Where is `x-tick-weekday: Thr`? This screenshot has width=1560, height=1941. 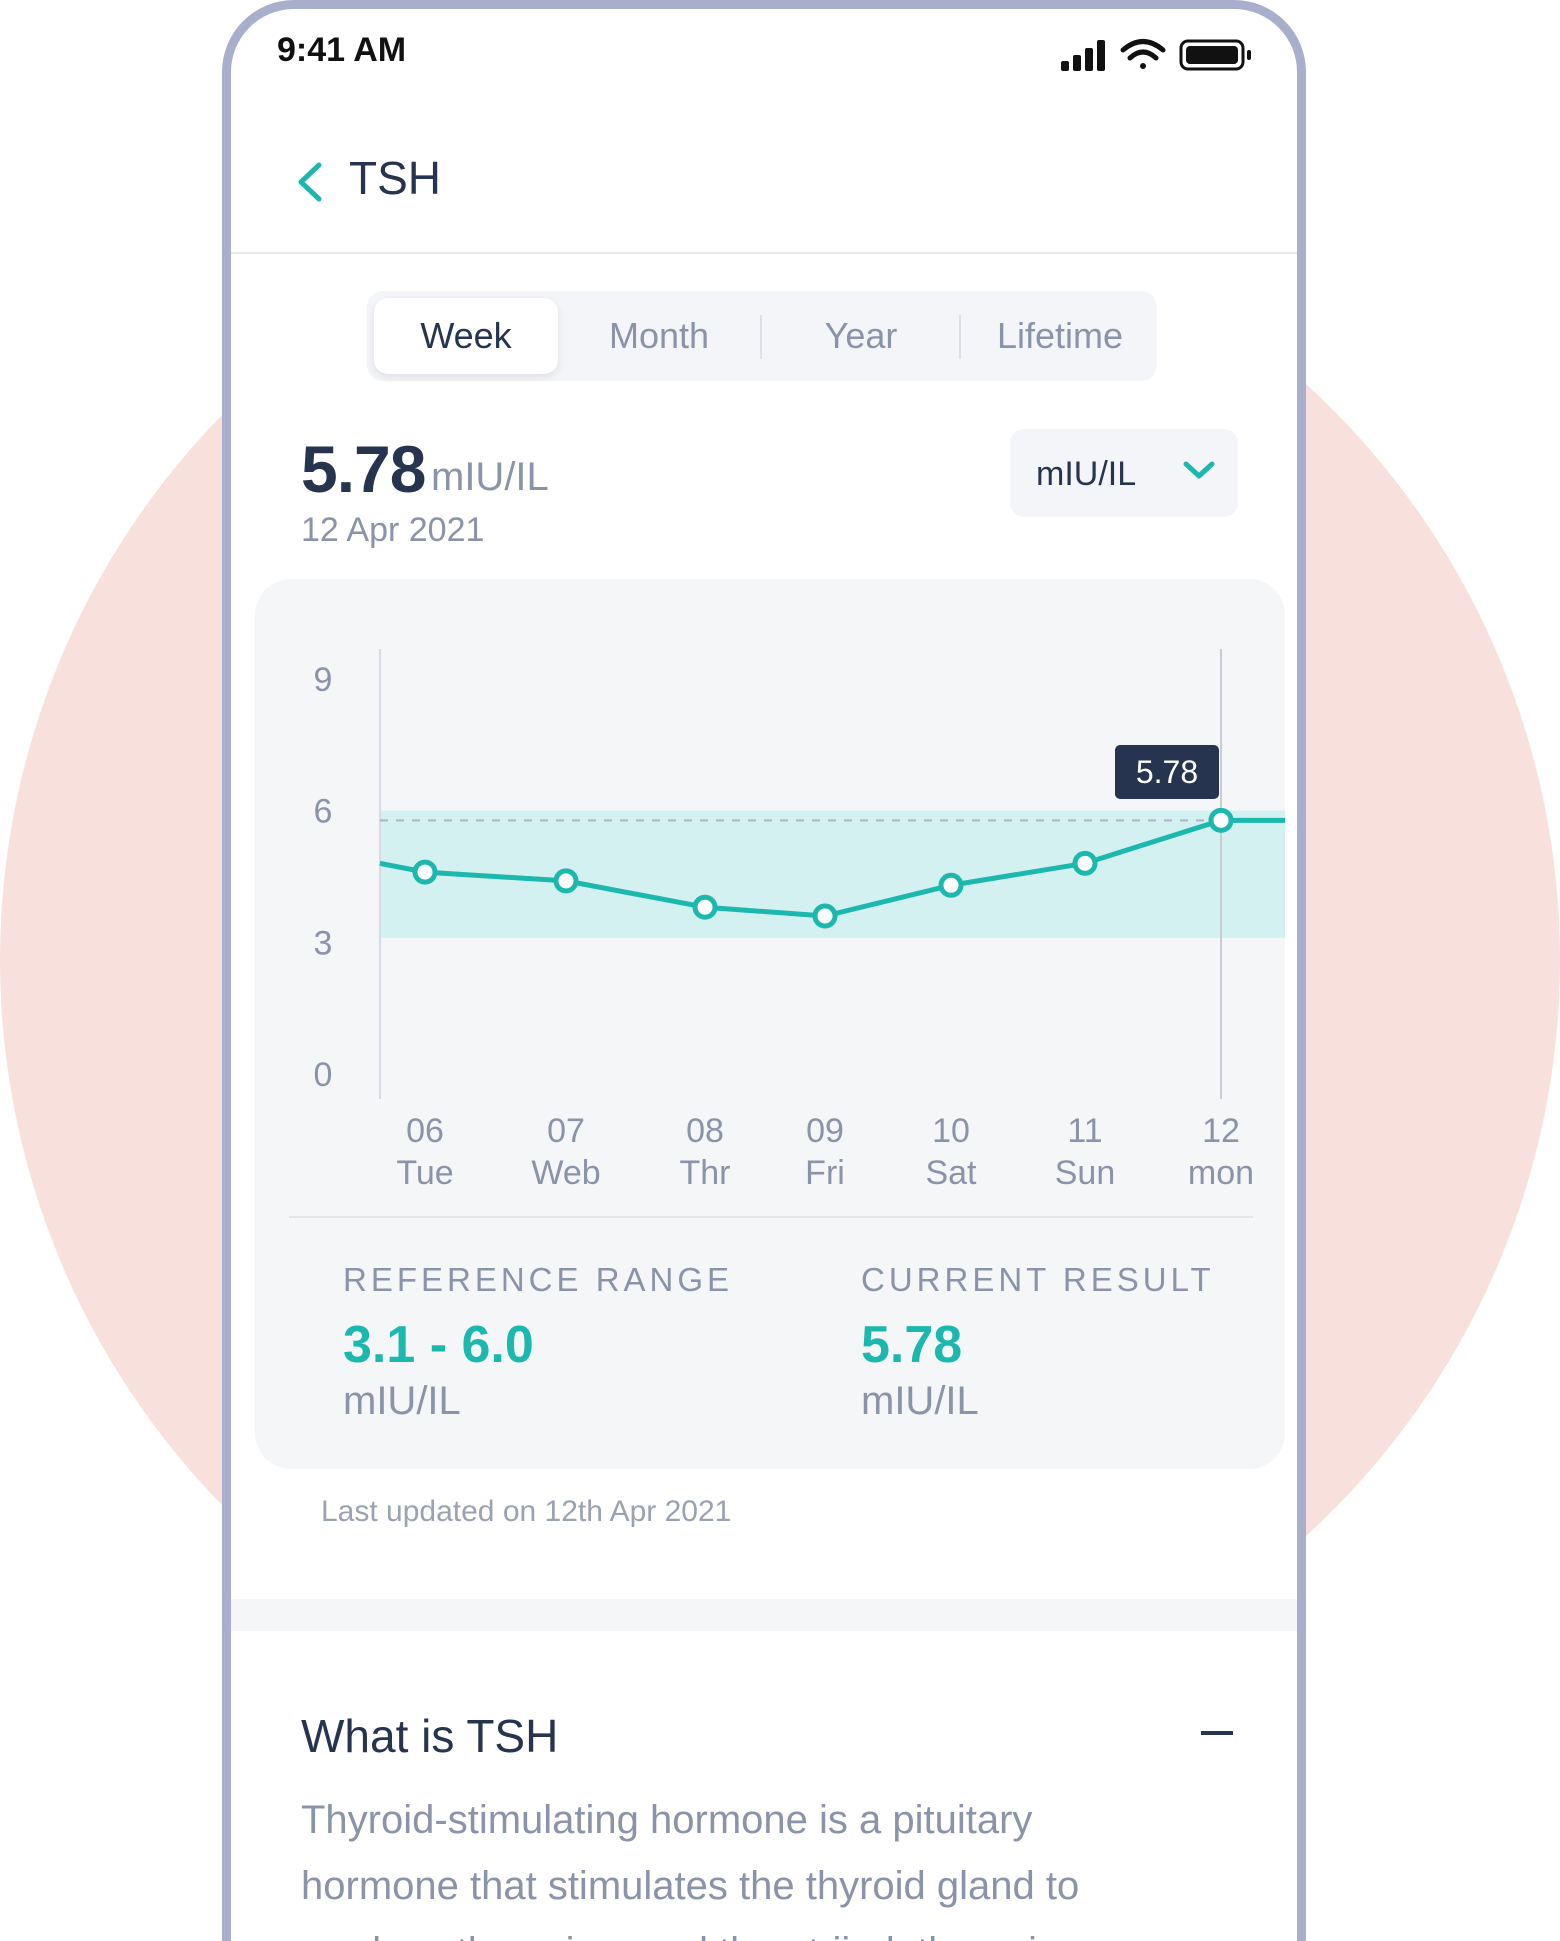 x-tick-weekday: Thr is located at coordinates (705, 1173).